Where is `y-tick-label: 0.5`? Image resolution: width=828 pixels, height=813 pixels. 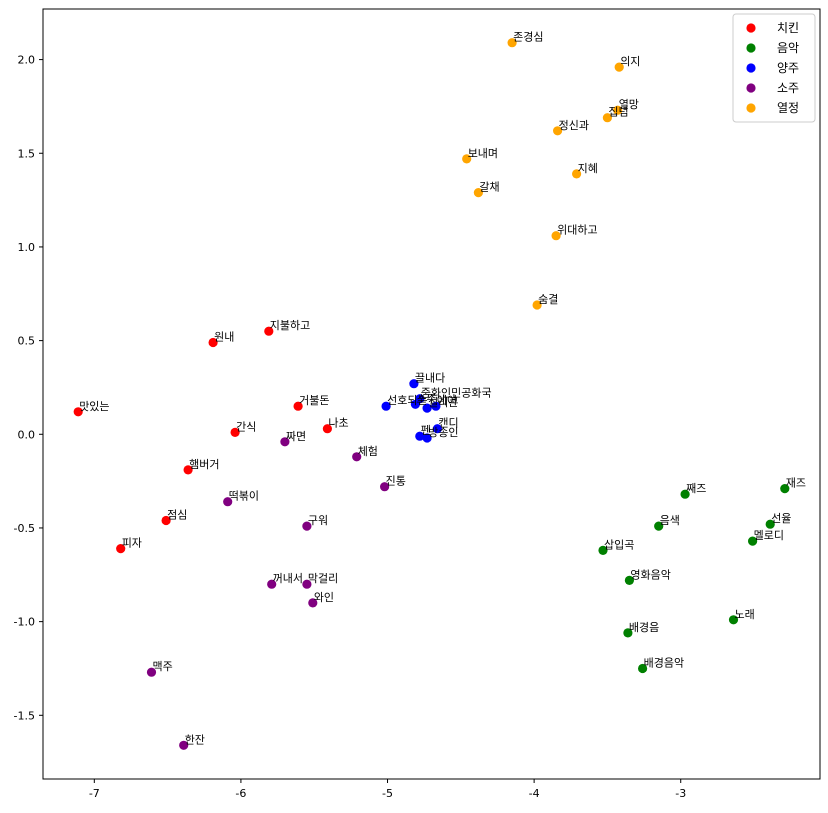 y-tick-label: 0.5 is located at coordinates (27, 341).